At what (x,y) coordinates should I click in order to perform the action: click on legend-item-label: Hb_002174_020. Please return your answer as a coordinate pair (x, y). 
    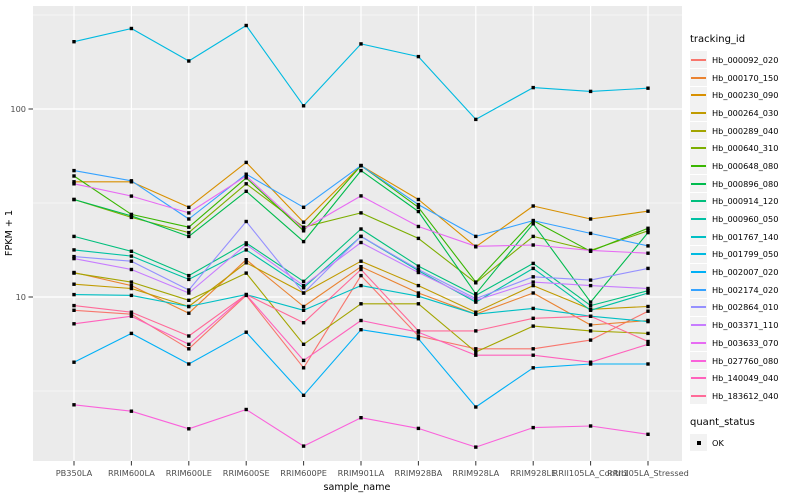
    Looking at the image, I should click on (745, 289).